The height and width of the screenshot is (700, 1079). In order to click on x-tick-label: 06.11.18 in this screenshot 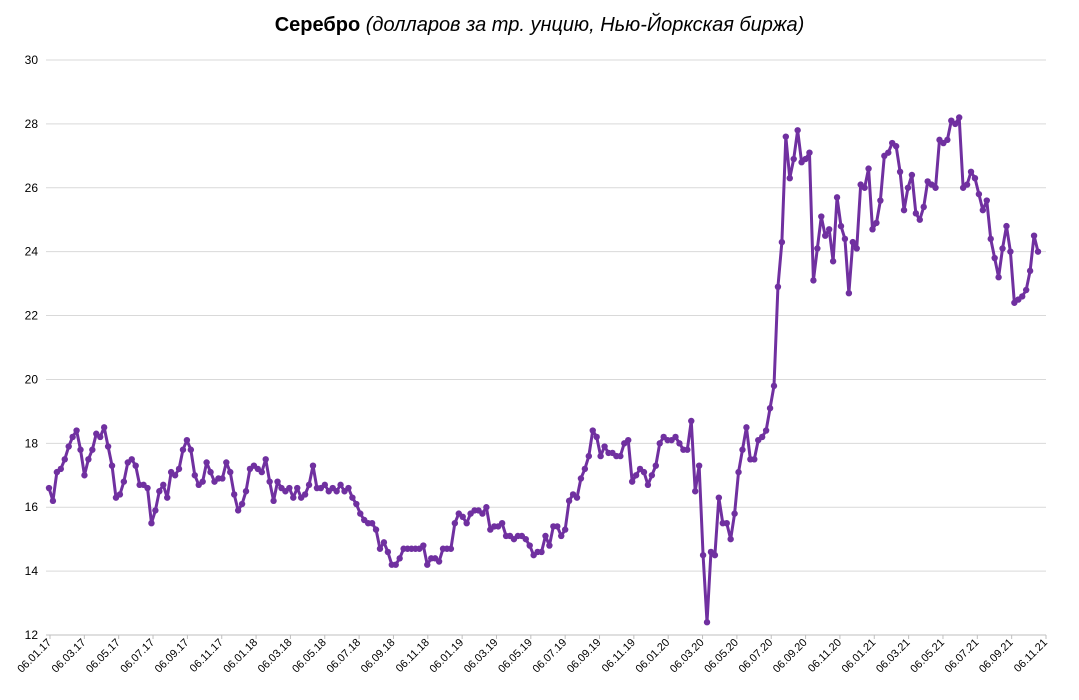, I will do `click(413, 656)`.